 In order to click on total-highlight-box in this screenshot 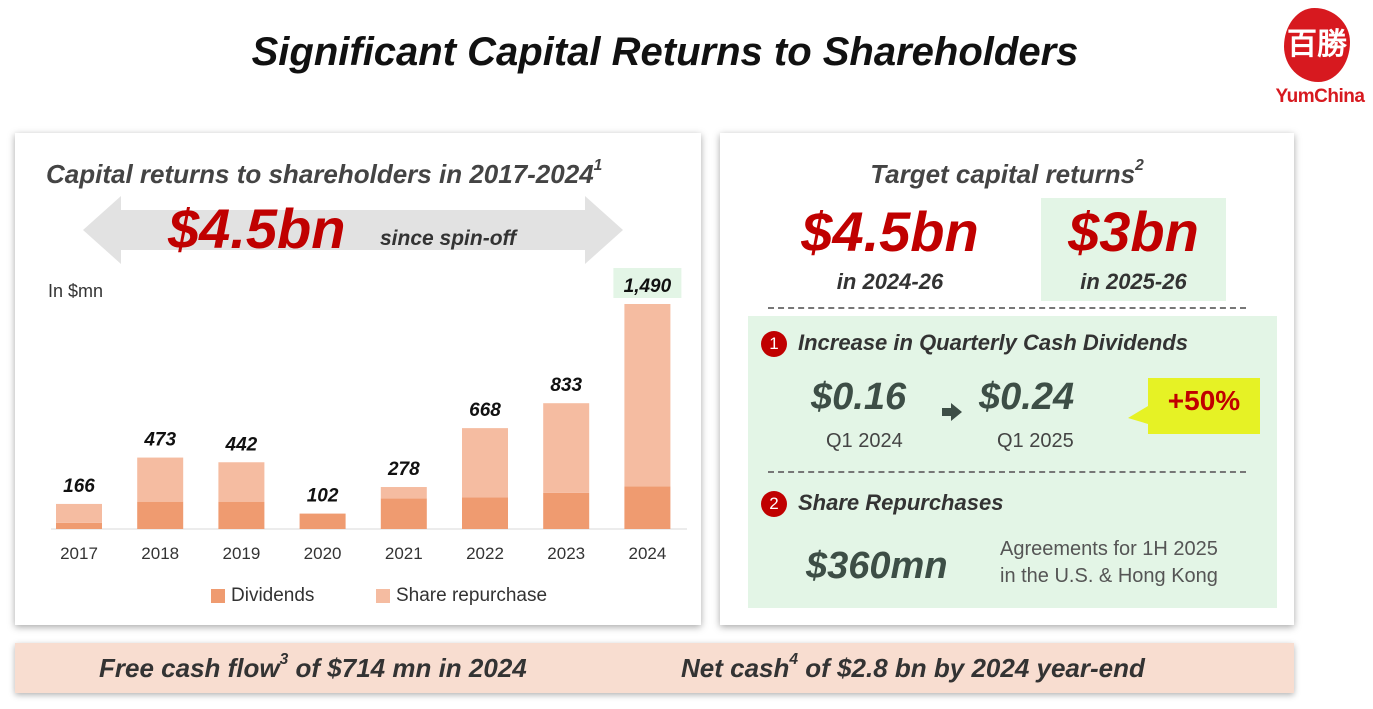, I will do `click(647, 283)`.